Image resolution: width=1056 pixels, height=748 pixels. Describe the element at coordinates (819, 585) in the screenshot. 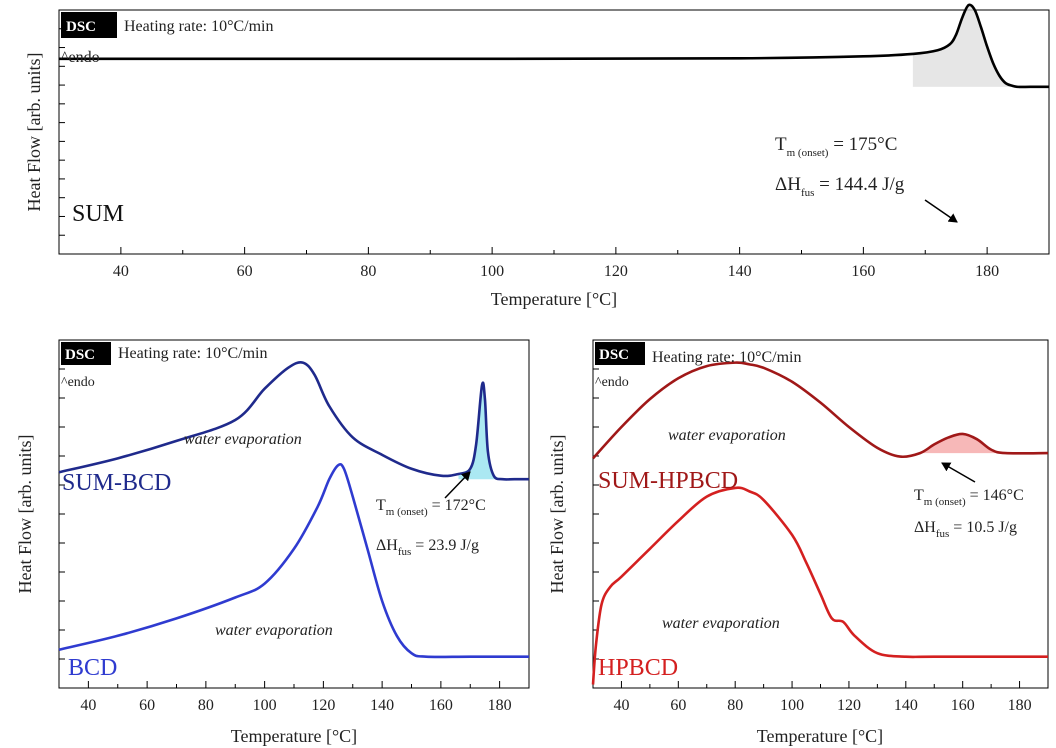

I see `series-line-hpbcd` at that location.